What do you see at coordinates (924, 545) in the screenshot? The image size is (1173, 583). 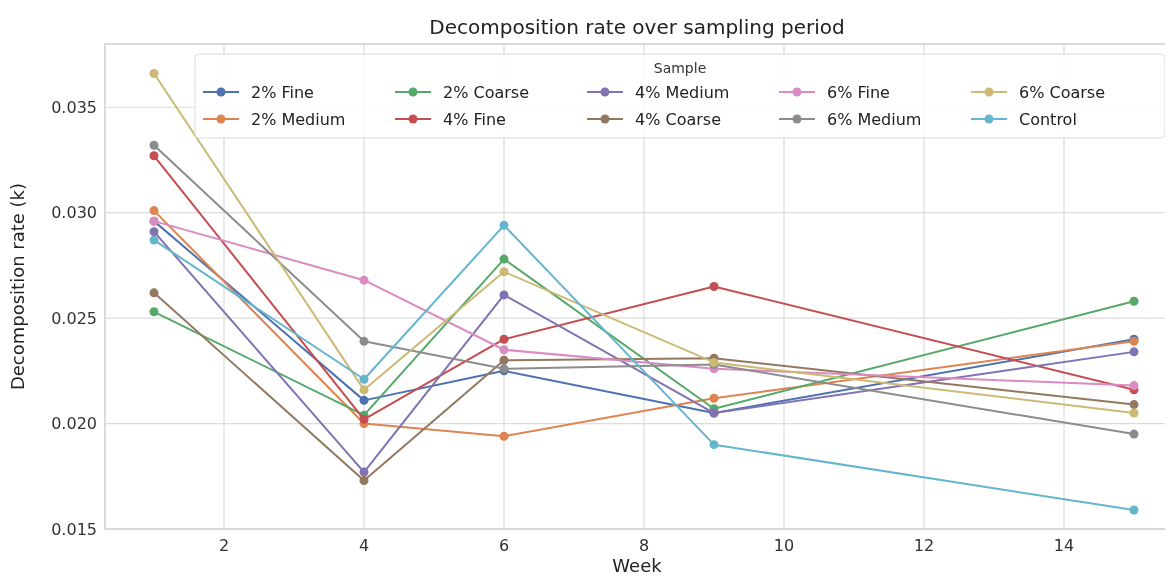 I see `x-tick-label: 12` at bounding box center [924, 545].